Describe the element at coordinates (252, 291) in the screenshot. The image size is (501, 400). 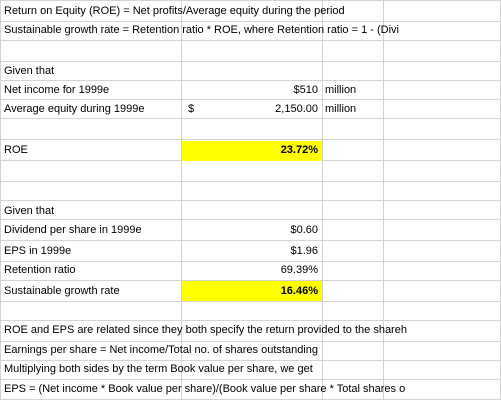
I see `sgr-highlight` at that location.